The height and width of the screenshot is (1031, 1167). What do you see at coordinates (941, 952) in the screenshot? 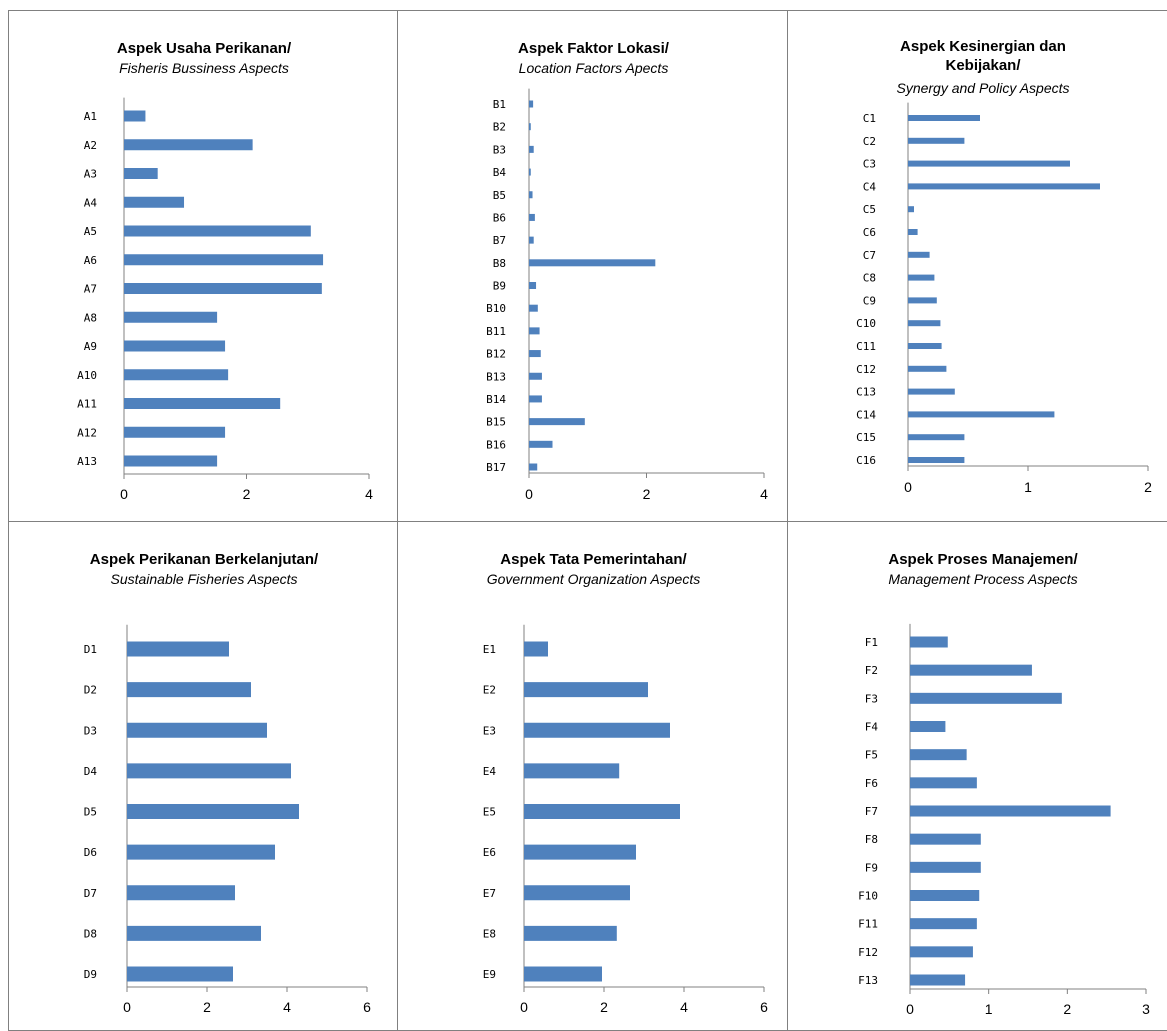
I see `bar-f12` at bounding box center [941, 952].